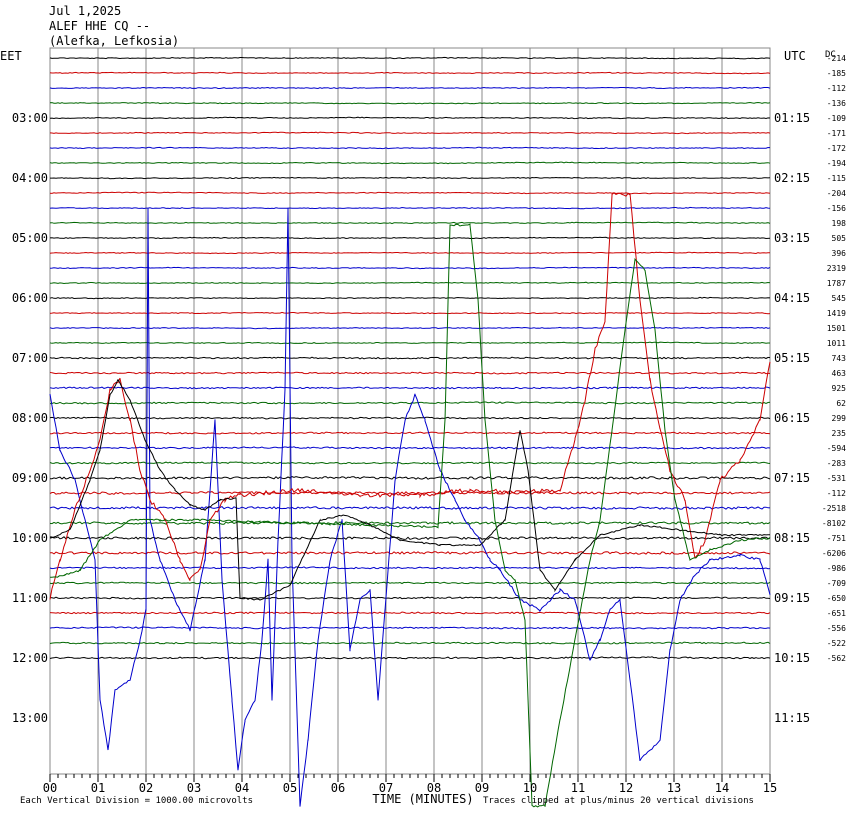 The image size is (850, 814). I want to click on dc-offset-label: 505, so click(839, 238).